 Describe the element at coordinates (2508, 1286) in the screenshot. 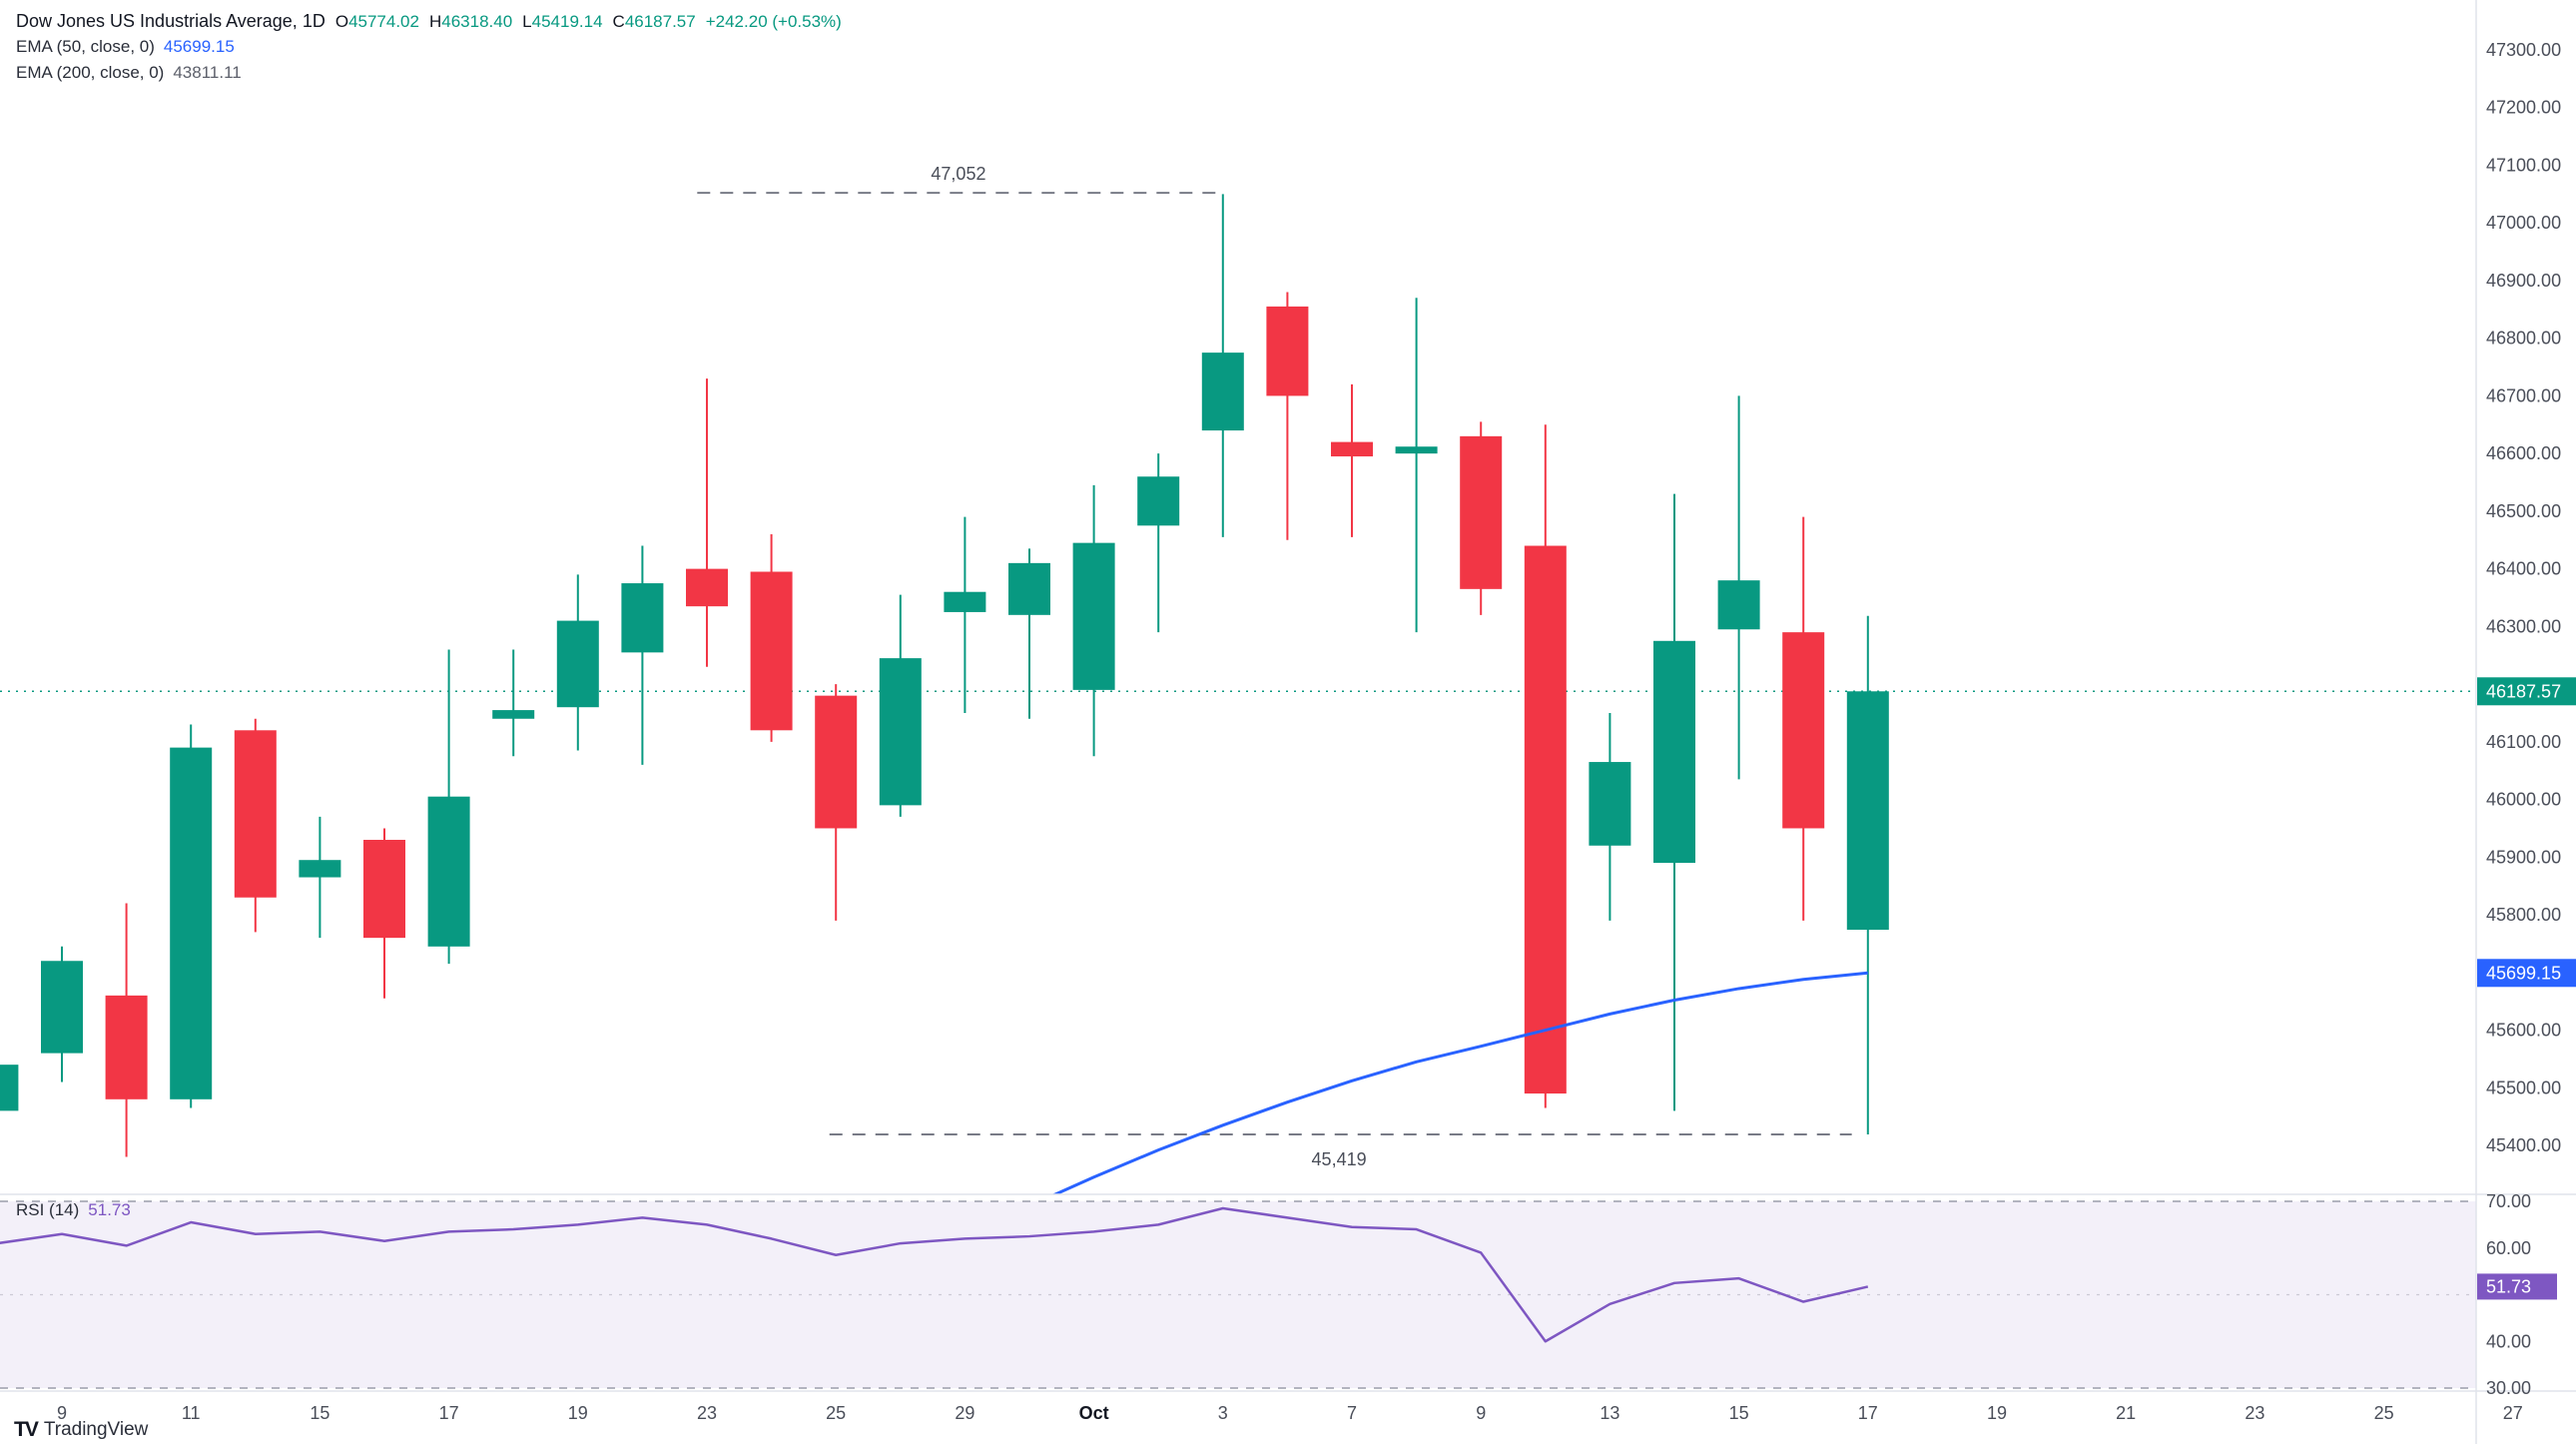

I see `rsi-badge-text: 51.73` at that location.